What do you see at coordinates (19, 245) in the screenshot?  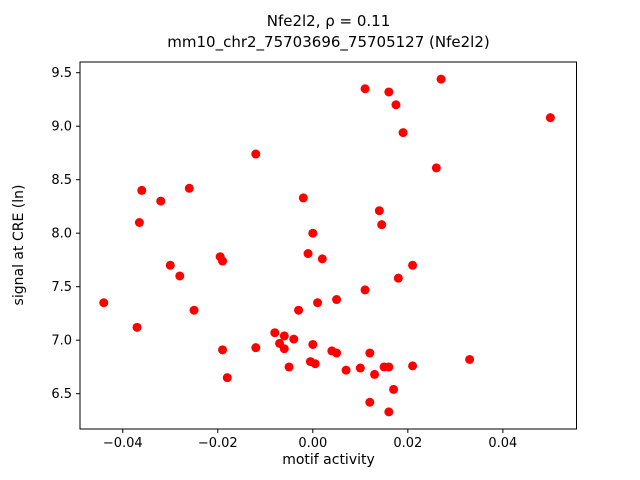 I see `y-axis-label: signal at CRE (ln)` at bounding box center [19, 245].